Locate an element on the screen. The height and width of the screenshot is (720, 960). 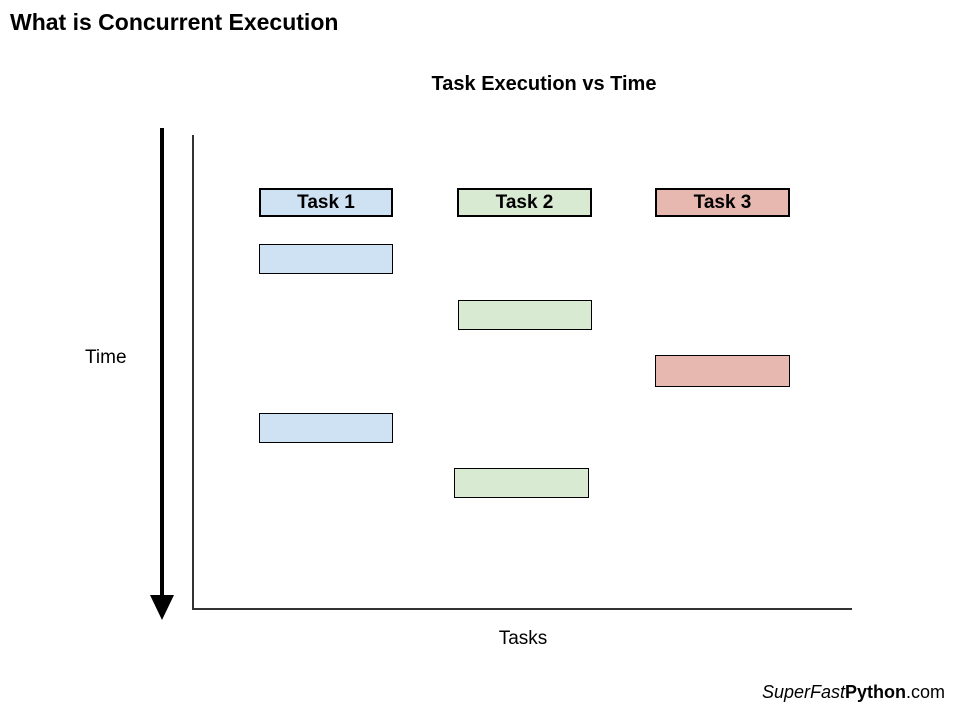
watermark-python: Python is located at coordinates (875, 692).